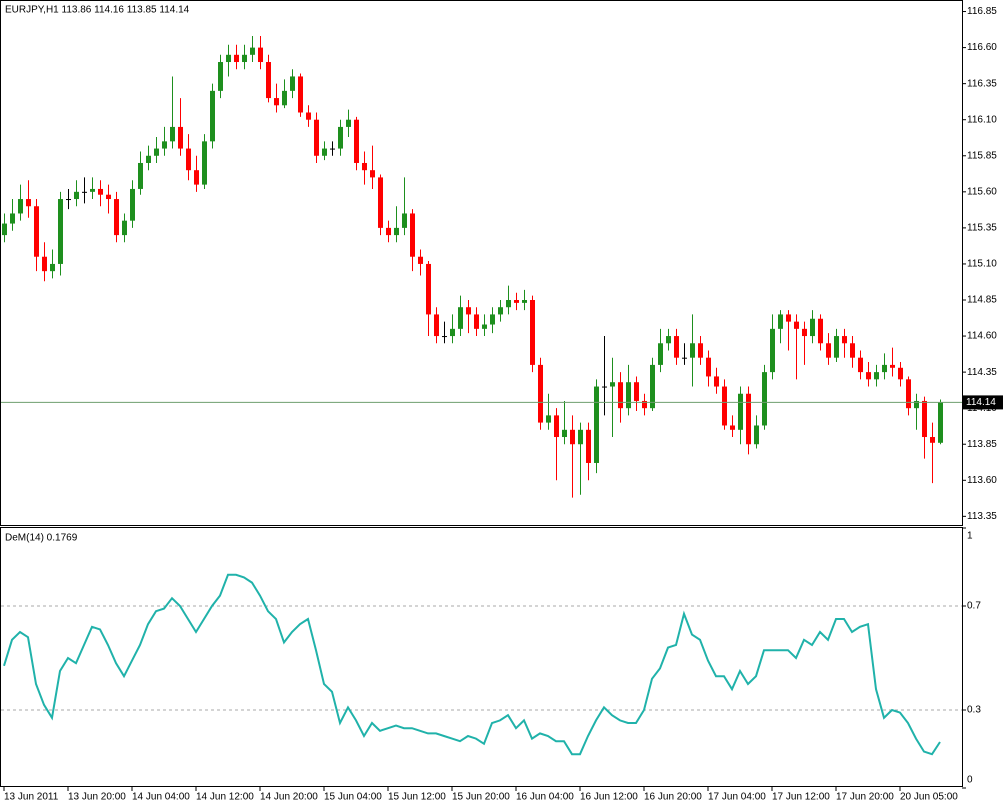 The height and width of the screenshot is (805, 1003). I want to click on y-tick-label: 1, so click(970, 536).